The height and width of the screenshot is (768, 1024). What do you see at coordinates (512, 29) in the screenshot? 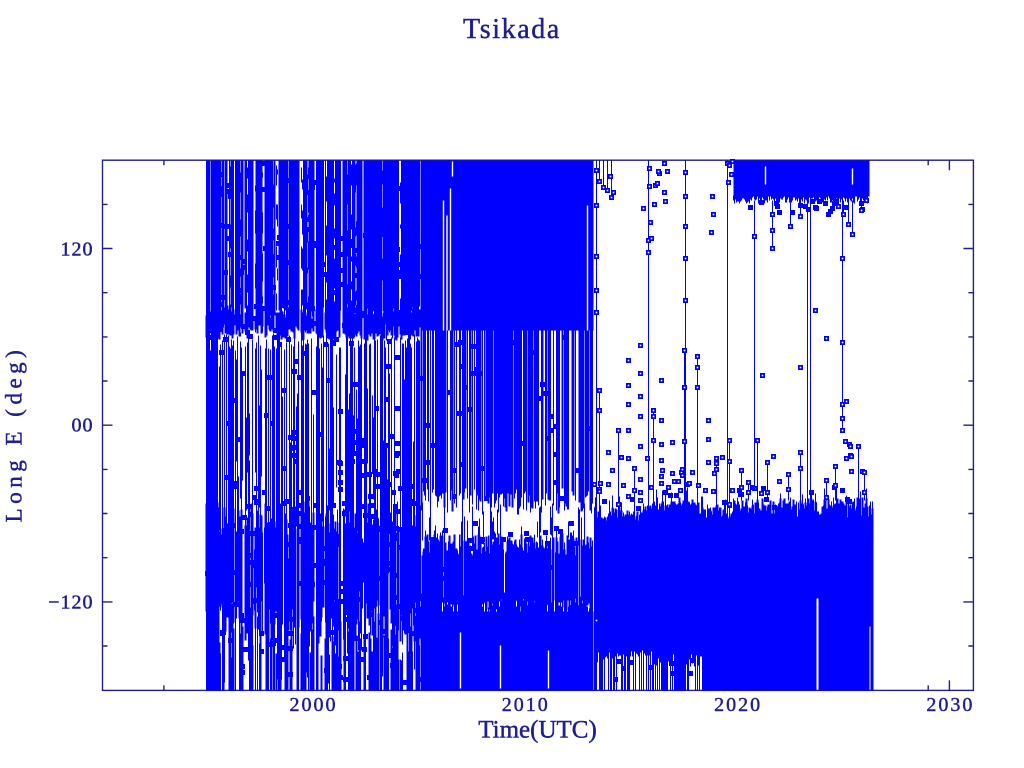
I see `svg-text: Tsikada` at bounding box center [512, 29].